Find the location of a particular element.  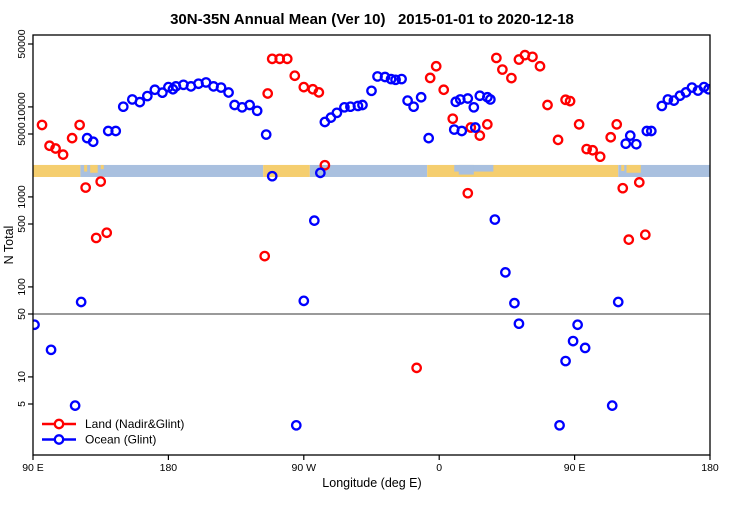

y-tick-label: 500 is located at coordinates (22, 224).